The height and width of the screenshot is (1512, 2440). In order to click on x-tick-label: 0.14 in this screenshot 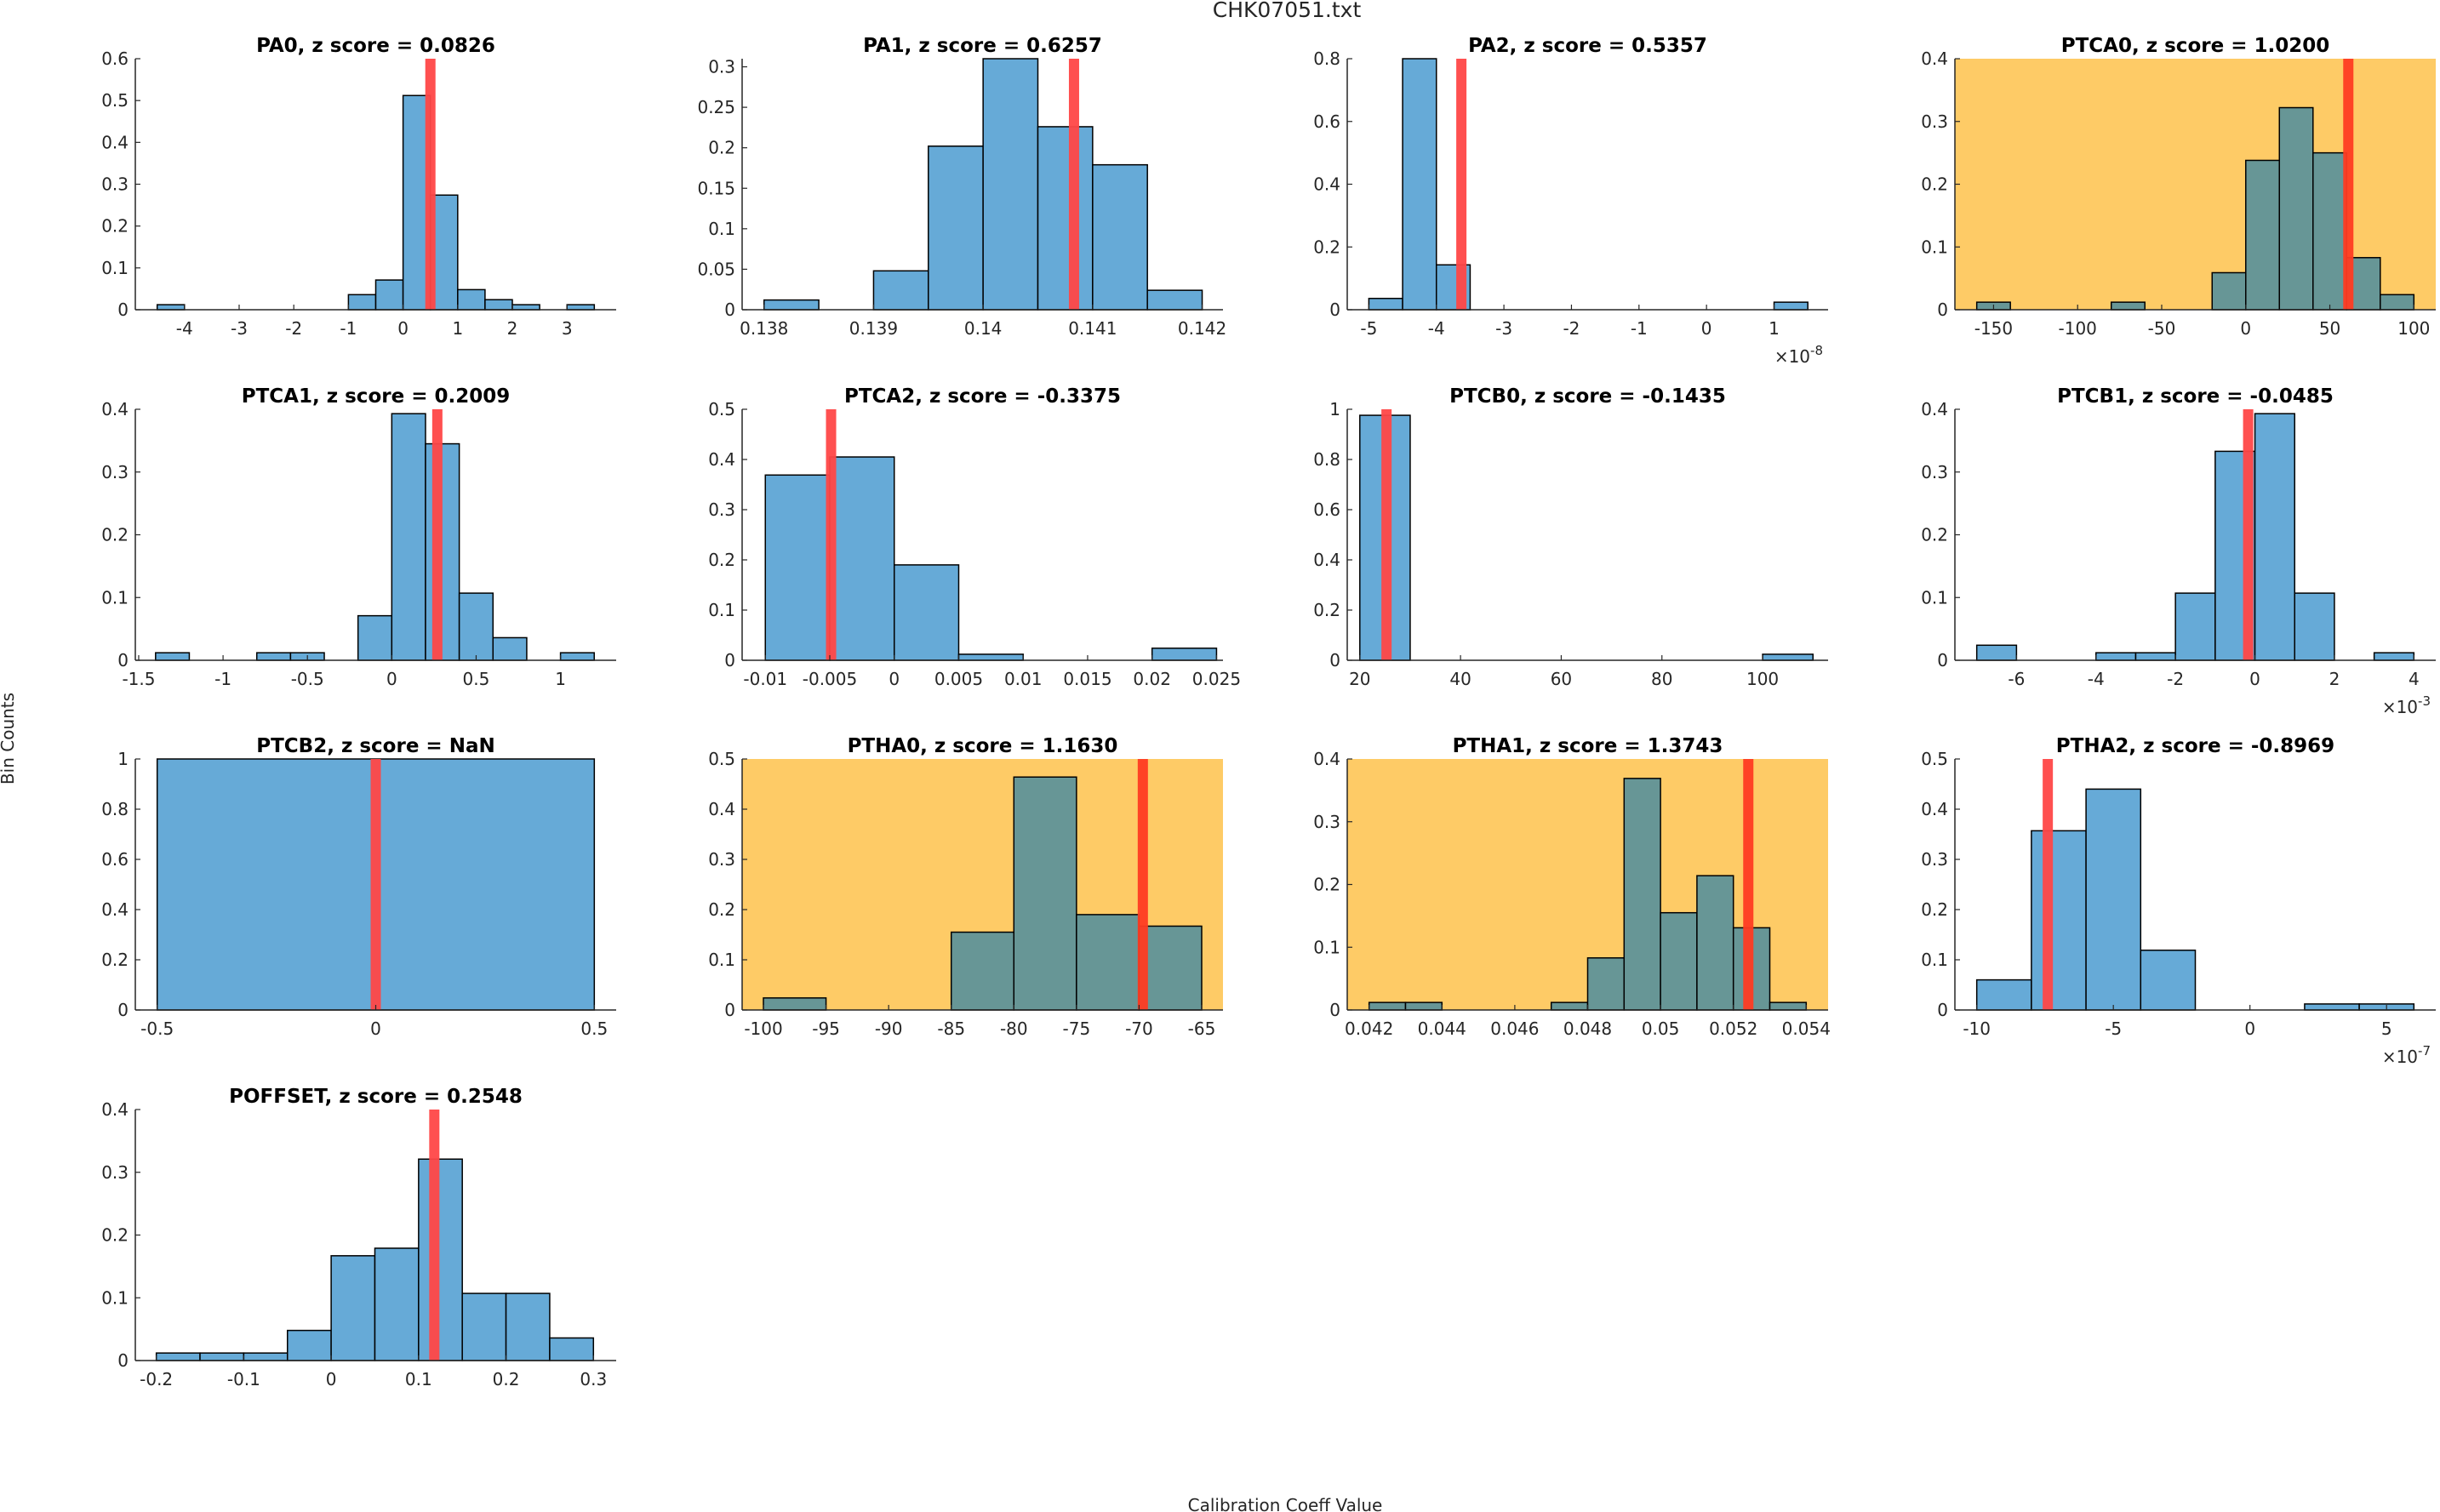, I will do `click(983, 328)`.